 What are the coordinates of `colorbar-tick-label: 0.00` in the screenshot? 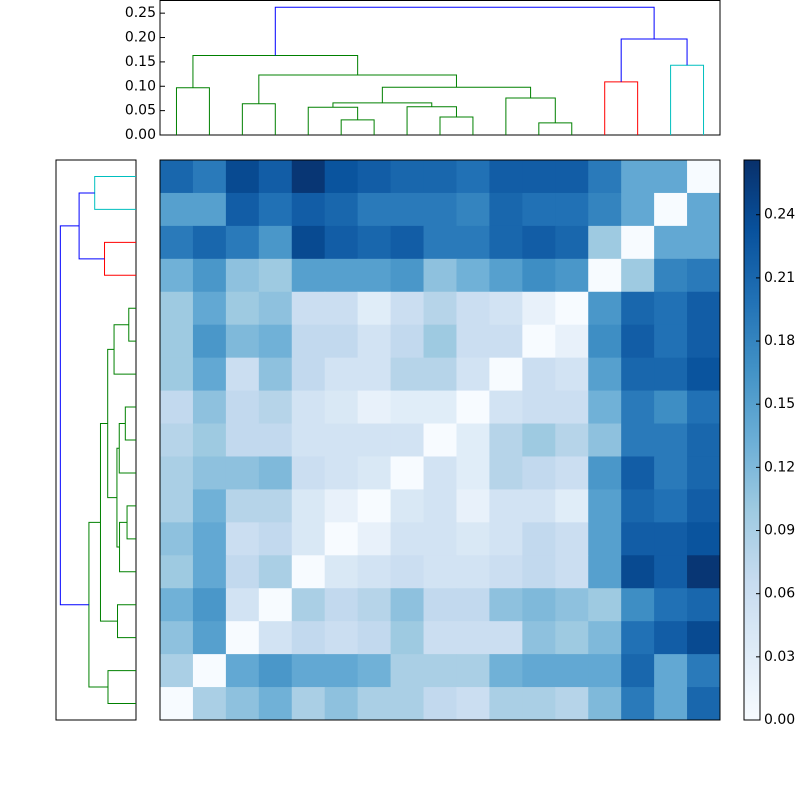 It's located at (779, 720).